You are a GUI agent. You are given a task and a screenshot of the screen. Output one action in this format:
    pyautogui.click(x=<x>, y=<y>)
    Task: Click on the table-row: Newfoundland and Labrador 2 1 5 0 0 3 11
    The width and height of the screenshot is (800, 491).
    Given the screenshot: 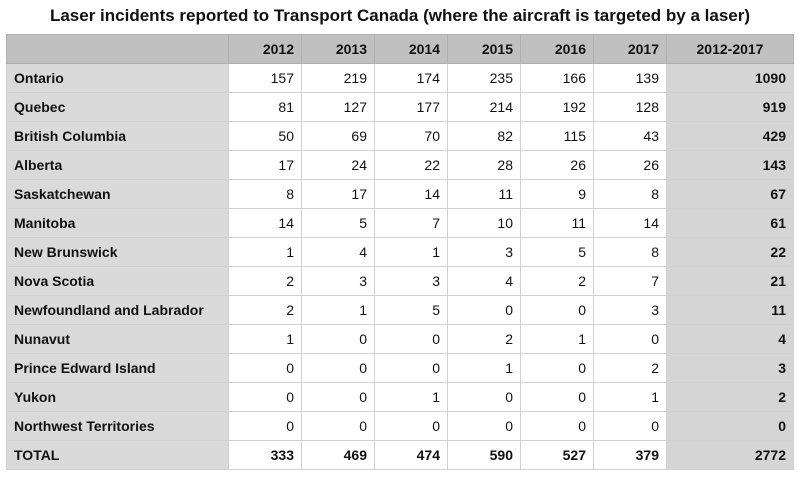 What is the action you would take?
    pyautogui.click(x=400, y=310)
    